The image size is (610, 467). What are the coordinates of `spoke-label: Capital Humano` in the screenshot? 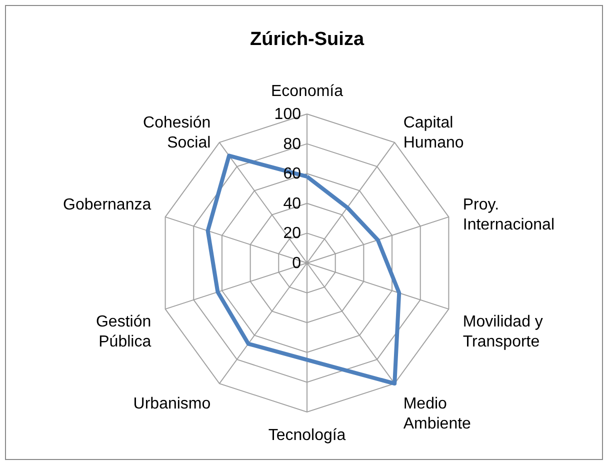 It's located at (433, 133).